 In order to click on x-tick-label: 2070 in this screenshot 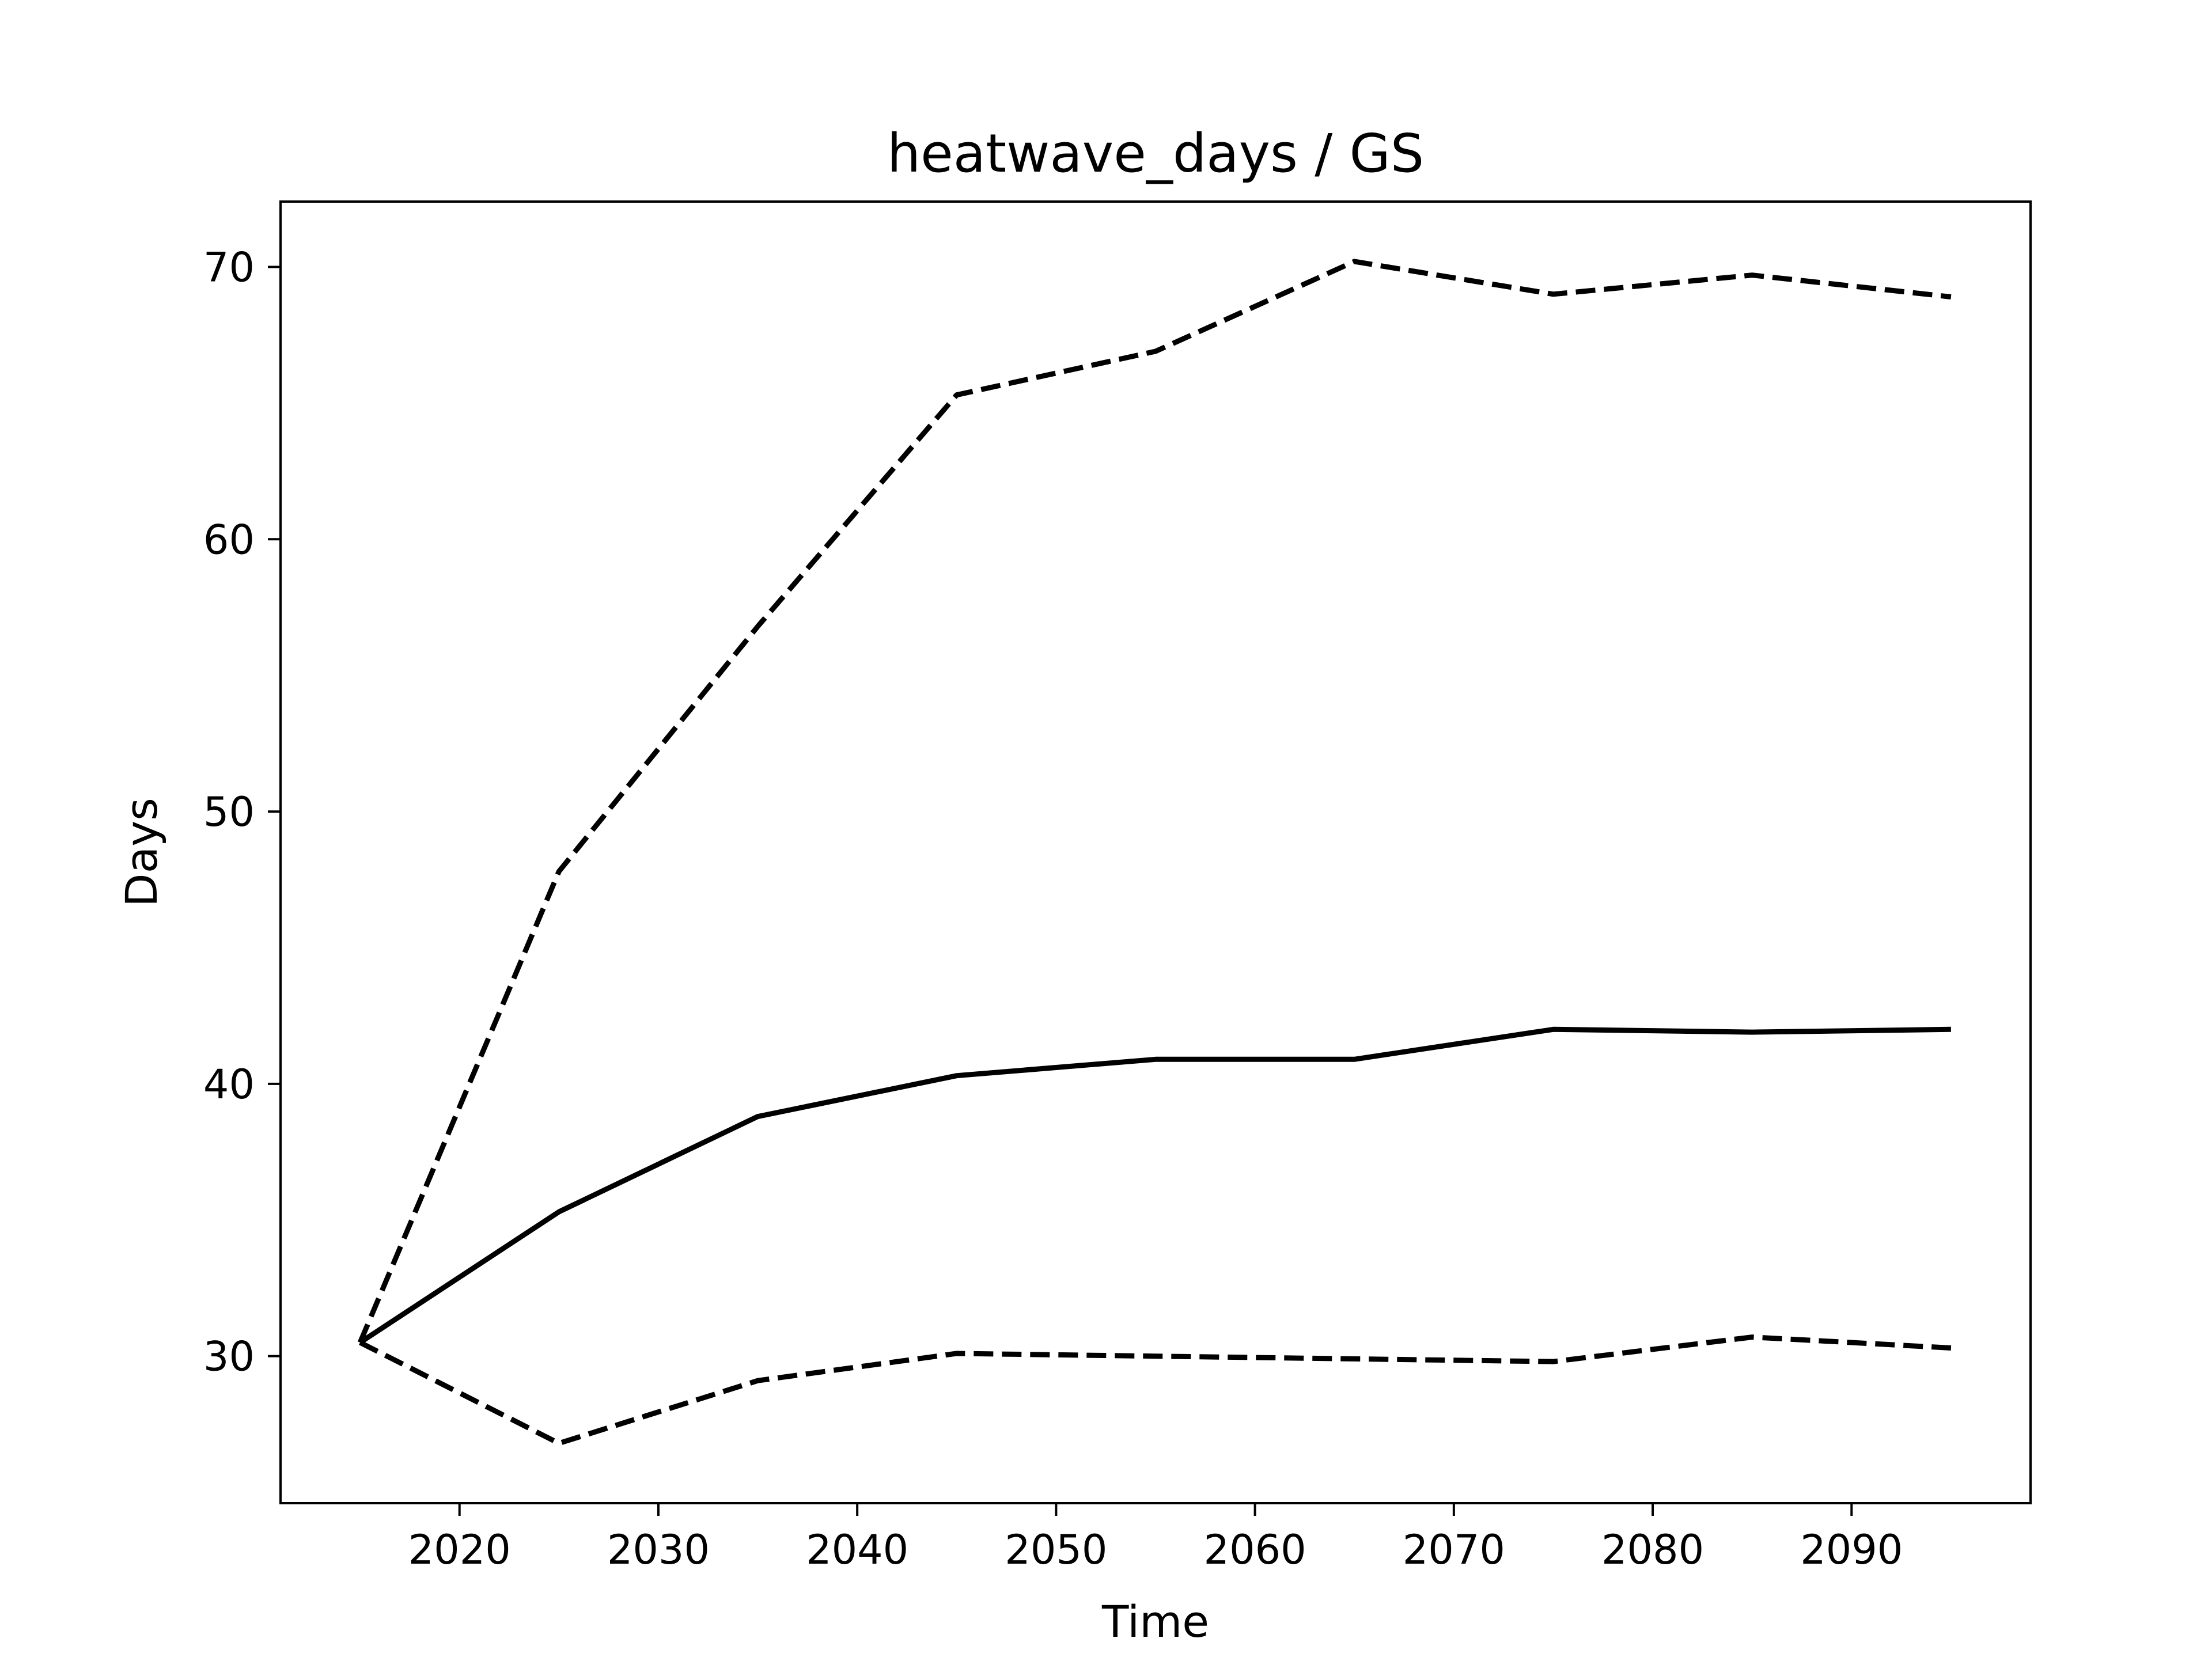, I will do `click(1454, 1549)`.